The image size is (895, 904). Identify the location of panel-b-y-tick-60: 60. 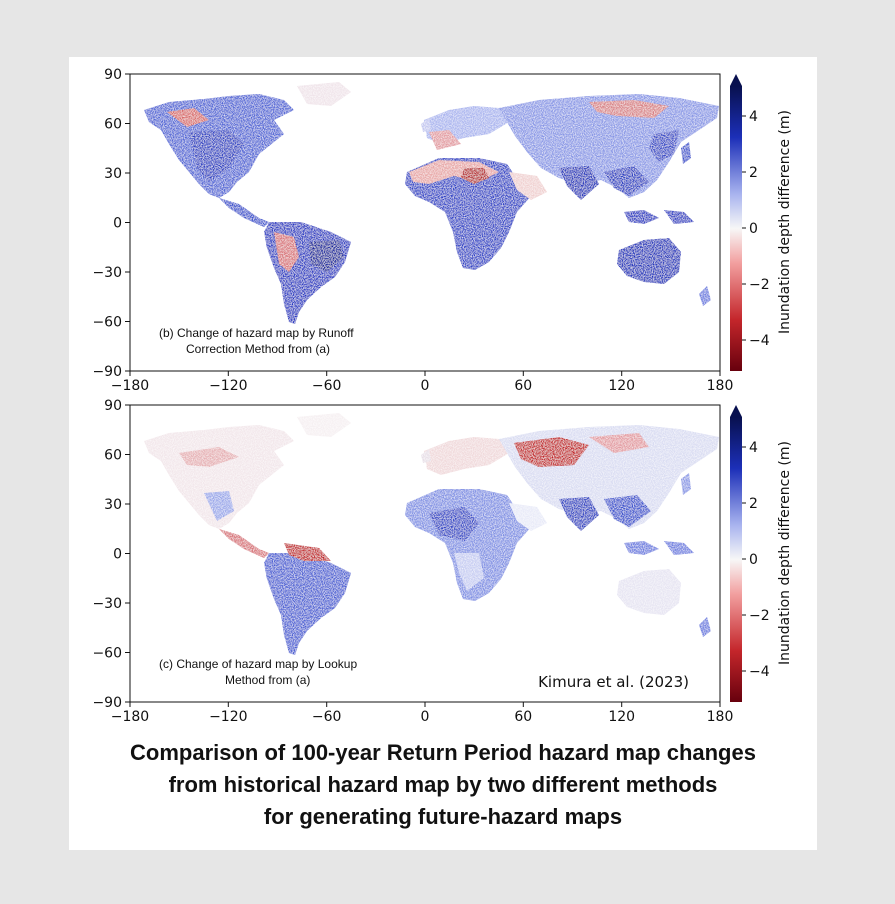
(113, 125).